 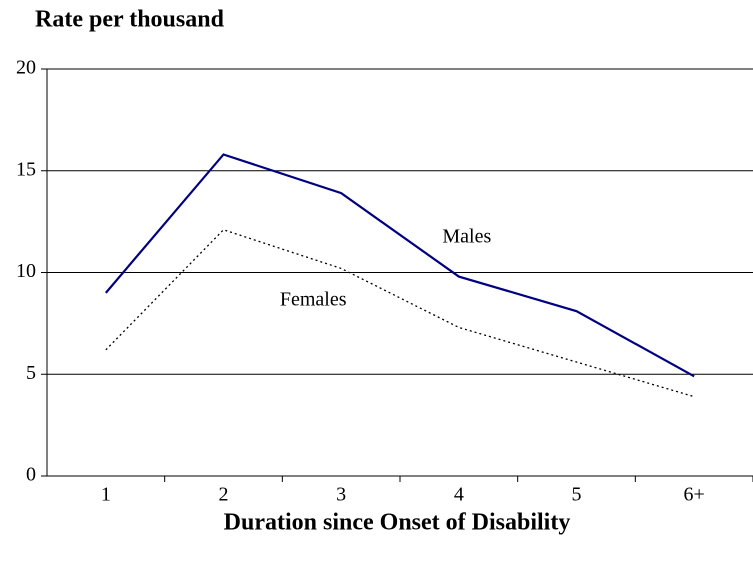 What do you see at coordinates (397, 523) in the screenshot?
I see `x-axis-title: Duration since Onset of Disability` at bounding box center [397, 523].